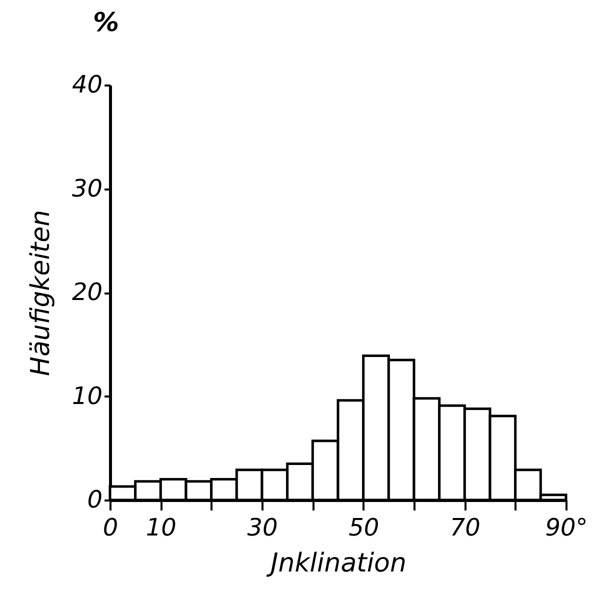  I want to click on y-tick-label: 10, so click(87, 396).